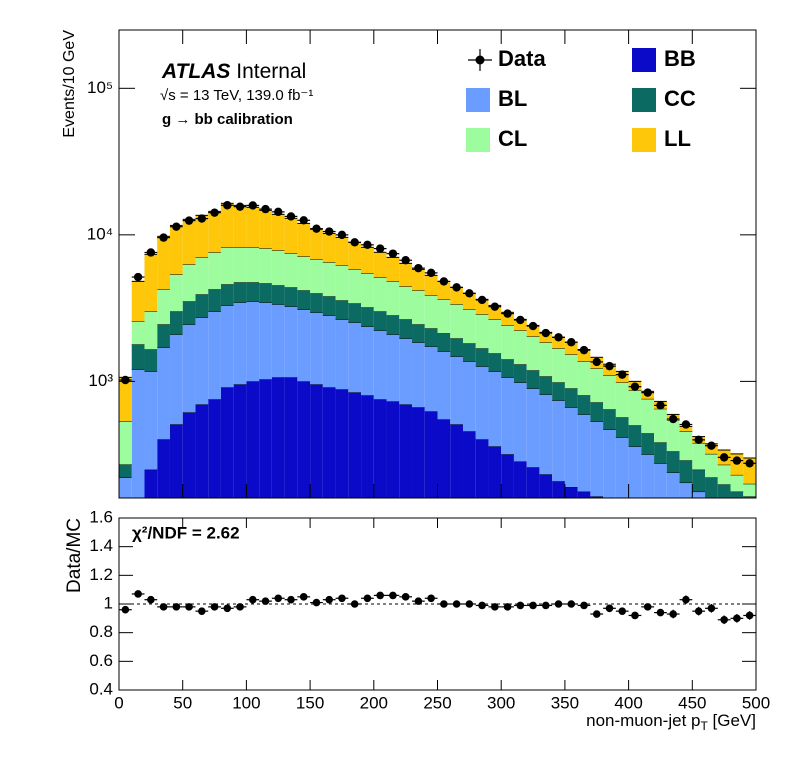 The width and height of the screenshot is (796, 772). I want to click on legend-label: CC, so click(680, 98).